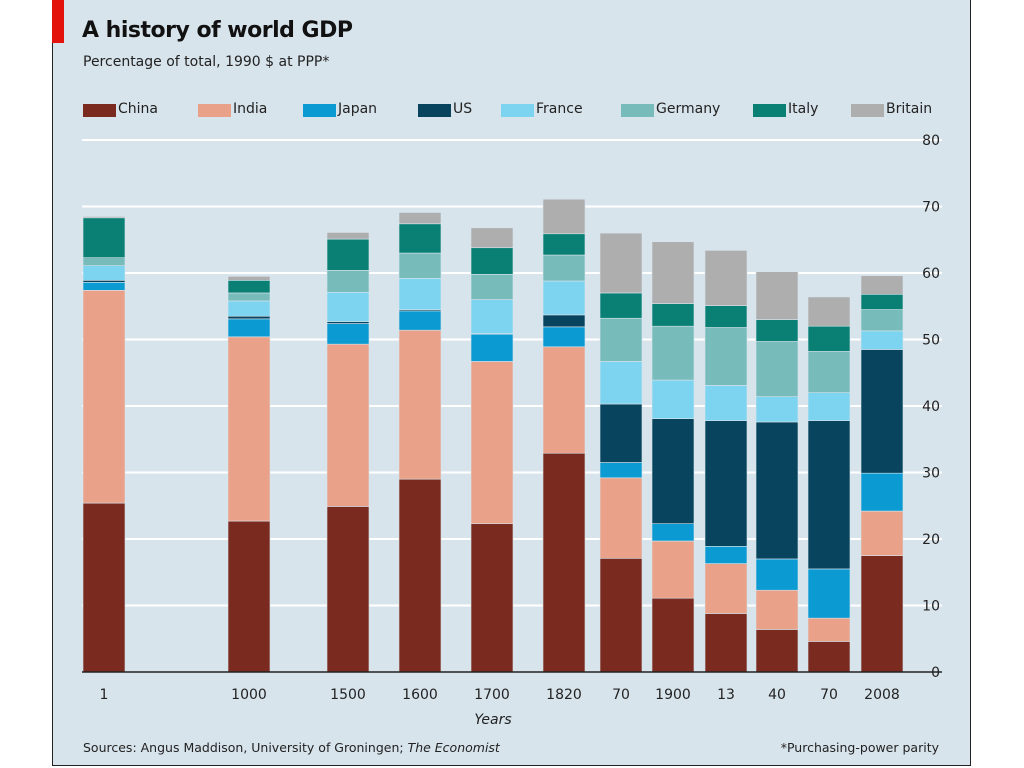 Image resolution: width=1024 pixels, height=768 pixels. What do you see at coordinates (931, 208) in the screenshot?
I see `y-tick-label: 70` at bounding box center [931, 208].